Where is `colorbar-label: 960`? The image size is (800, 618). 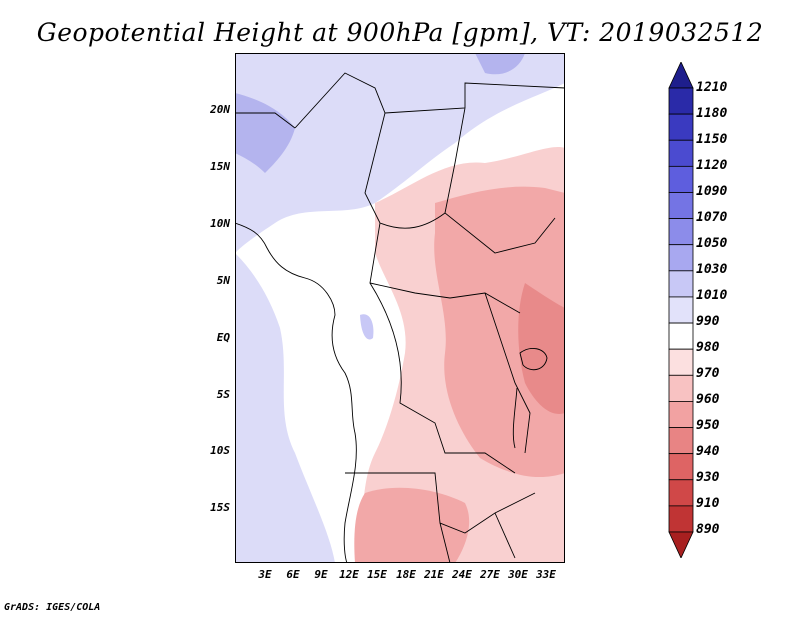
colorbar-label: 960 is located at coordinates (708, 399).